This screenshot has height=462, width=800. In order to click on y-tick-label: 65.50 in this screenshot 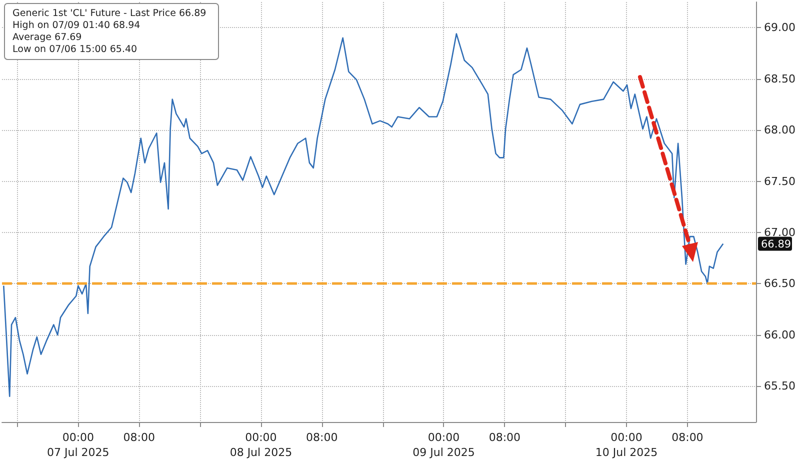, I will do `click(780, 386)`.